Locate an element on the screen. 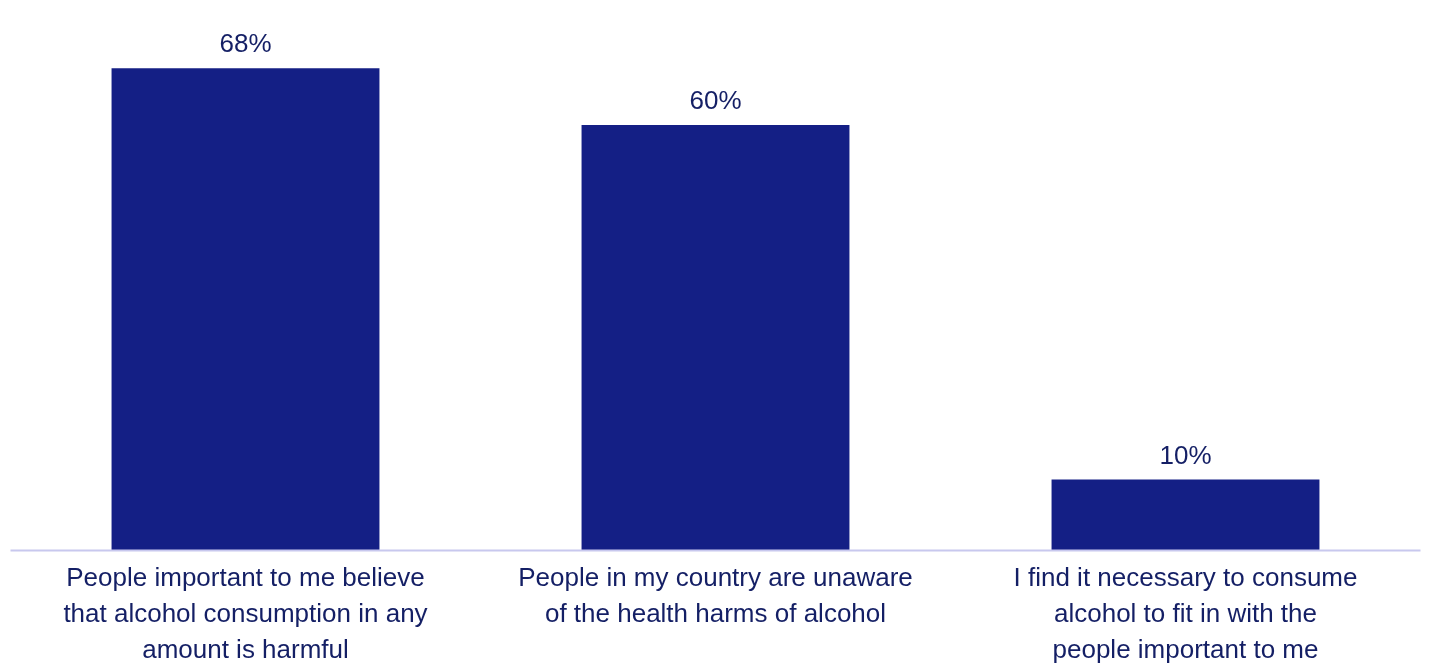 Image resolution: width=1430 pixels, height=666 pixels. x-tick-label: I find it necessary to consume alcohol to fit in with the people important to me is located at coordinates (1185, 612).